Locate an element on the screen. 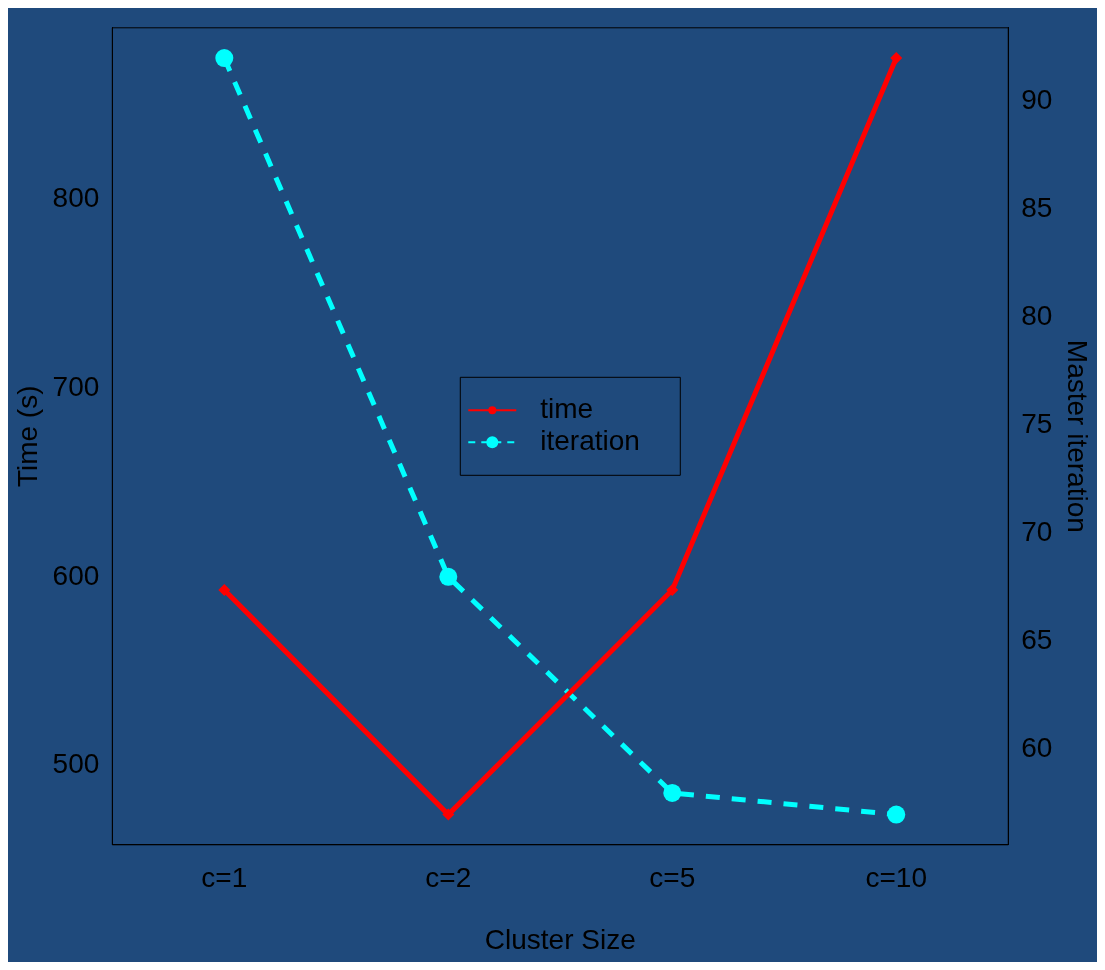 This screenshot has height=970, width=1105. y2-tick-label: 65 is located at coordinates (1037, 640).